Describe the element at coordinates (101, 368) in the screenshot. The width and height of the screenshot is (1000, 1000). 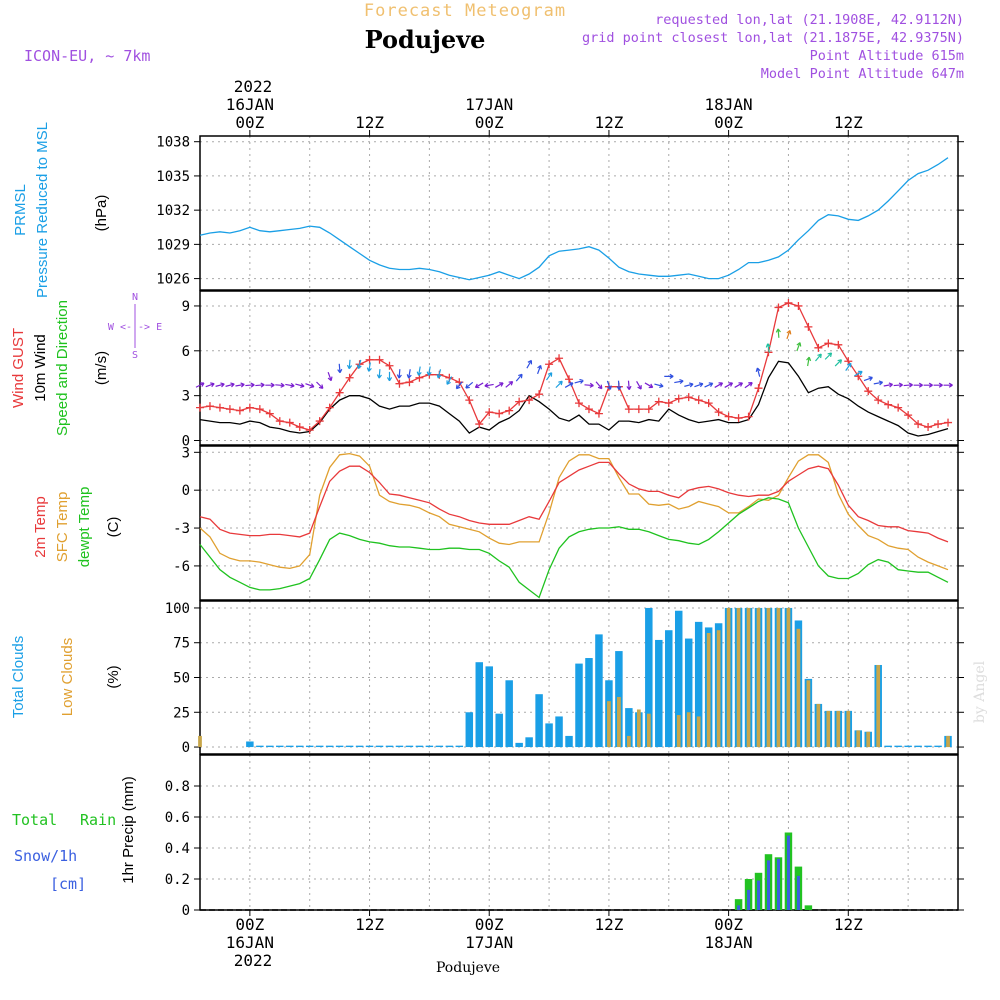
I see `wind-unit-label: (m/s)` at that location.